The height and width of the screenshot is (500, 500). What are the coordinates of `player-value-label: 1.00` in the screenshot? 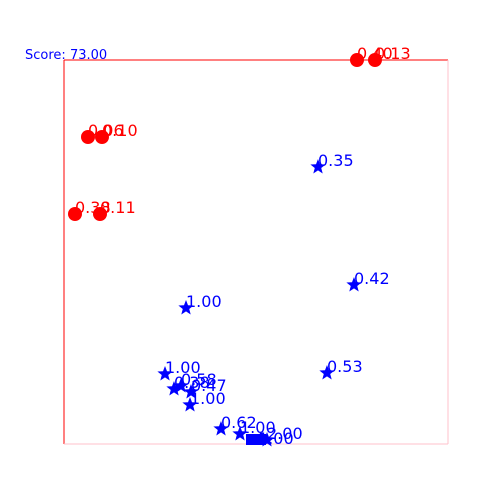 It's located at (276, 438).